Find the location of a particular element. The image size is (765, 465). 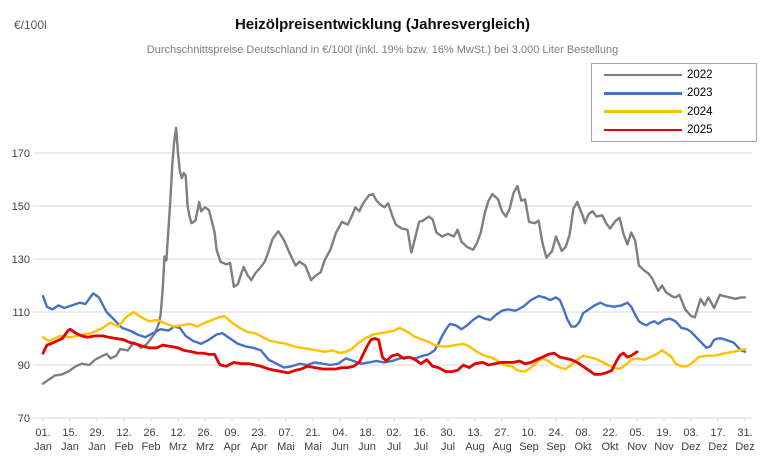

legend-label: 2022 is located at coordinates (700, 75).